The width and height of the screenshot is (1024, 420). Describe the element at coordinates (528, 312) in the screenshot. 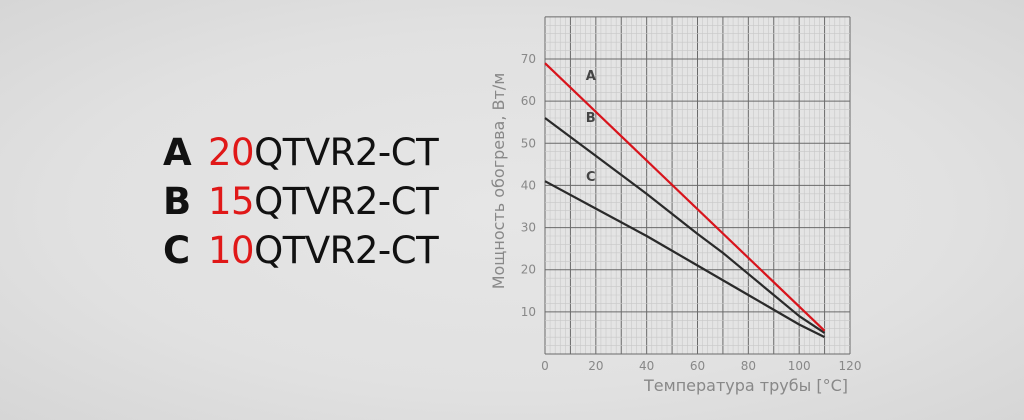

I see `y-tick-label: 10` at that location.